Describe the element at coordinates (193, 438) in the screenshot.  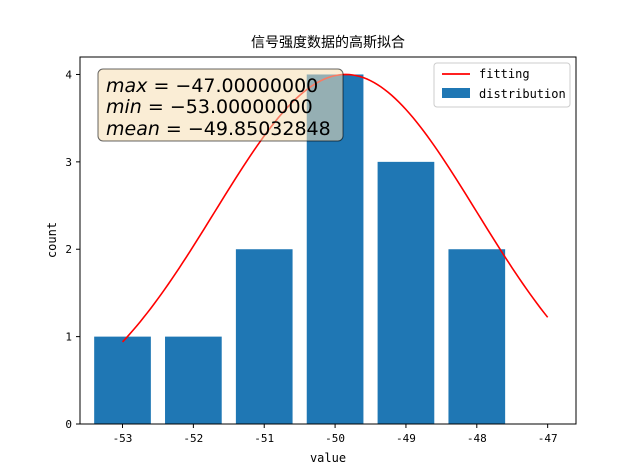
I see `x-tick-label: -52` at that location.